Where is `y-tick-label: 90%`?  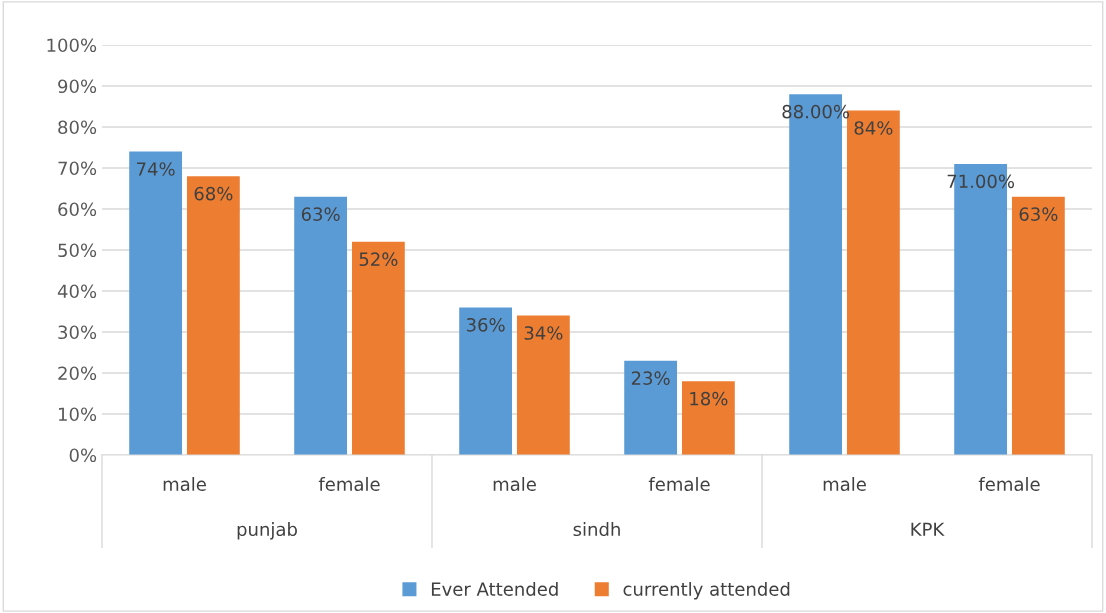
y-tick-label: 90% is located at coordinates (77, 86).